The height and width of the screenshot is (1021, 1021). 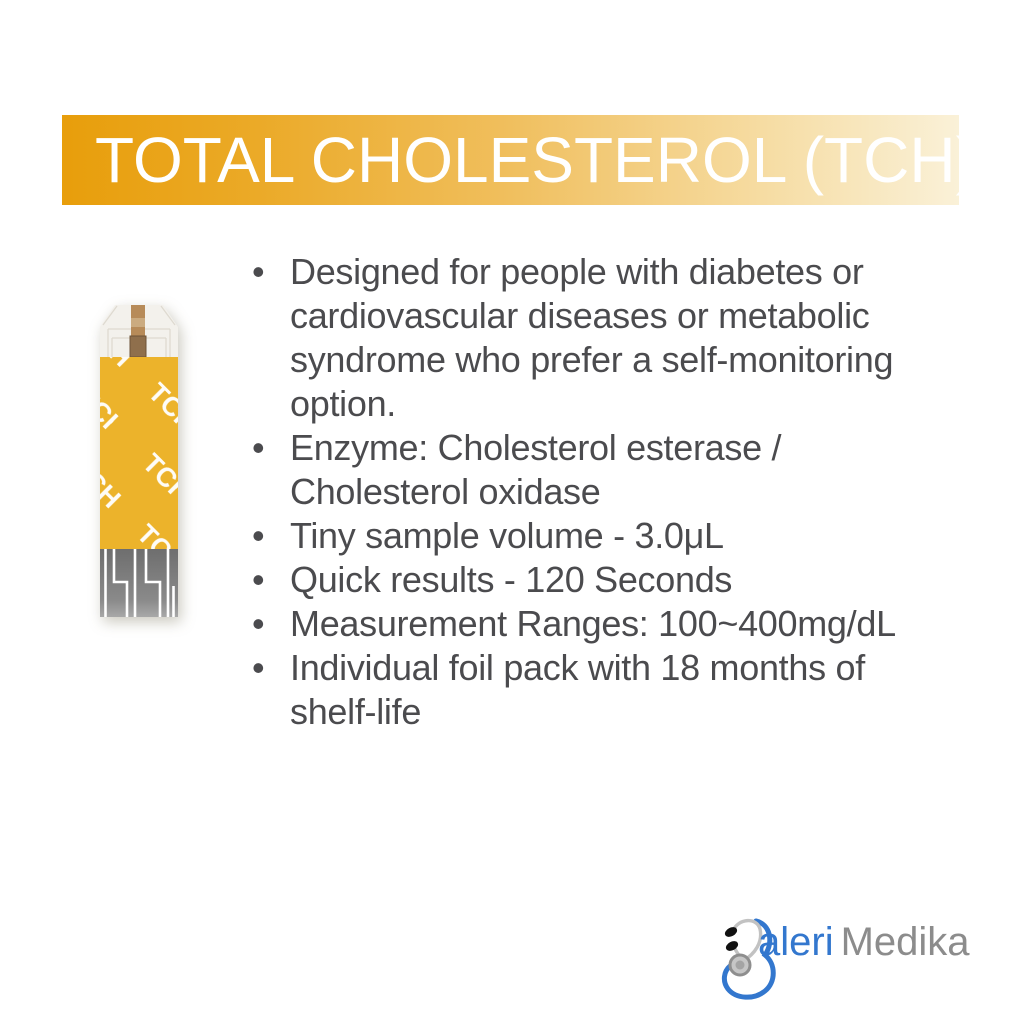 I want to click on test-strip-illustration: TCH TCH, so click(x=139, y=461).